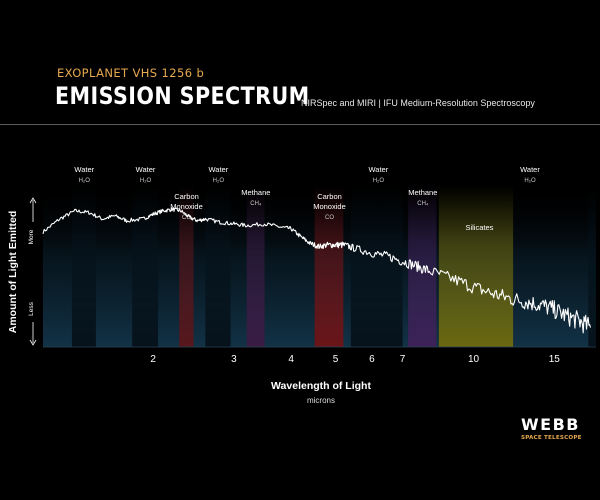 The image size is (600, 500). I want to click on band-formula-3: H₂O, so click(219, 181).